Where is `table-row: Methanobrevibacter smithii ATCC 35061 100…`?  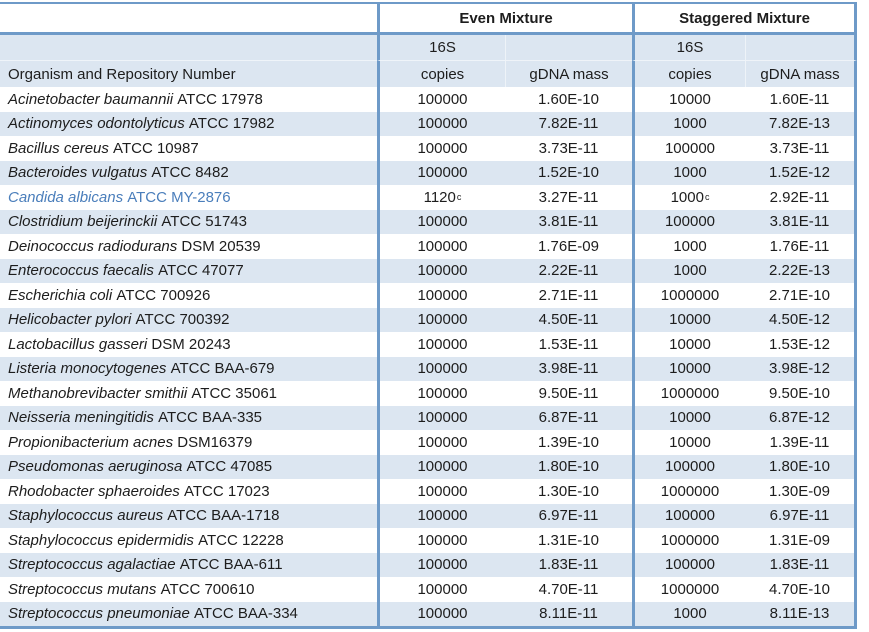 table-row: Methanobrevibacter smithii ATCC 35061 100… is located at coordinates (428, 393).